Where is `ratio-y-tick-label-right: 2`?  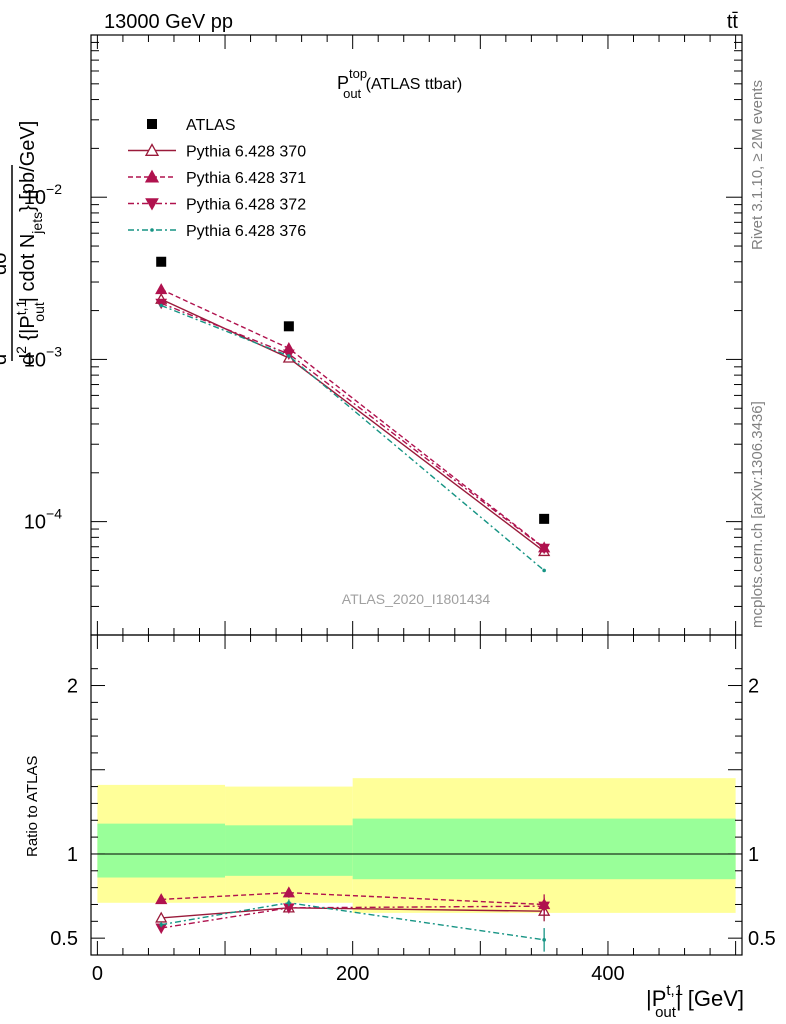 ratio-y-tick-label-right: 2 is located at coordinates (753, 687).